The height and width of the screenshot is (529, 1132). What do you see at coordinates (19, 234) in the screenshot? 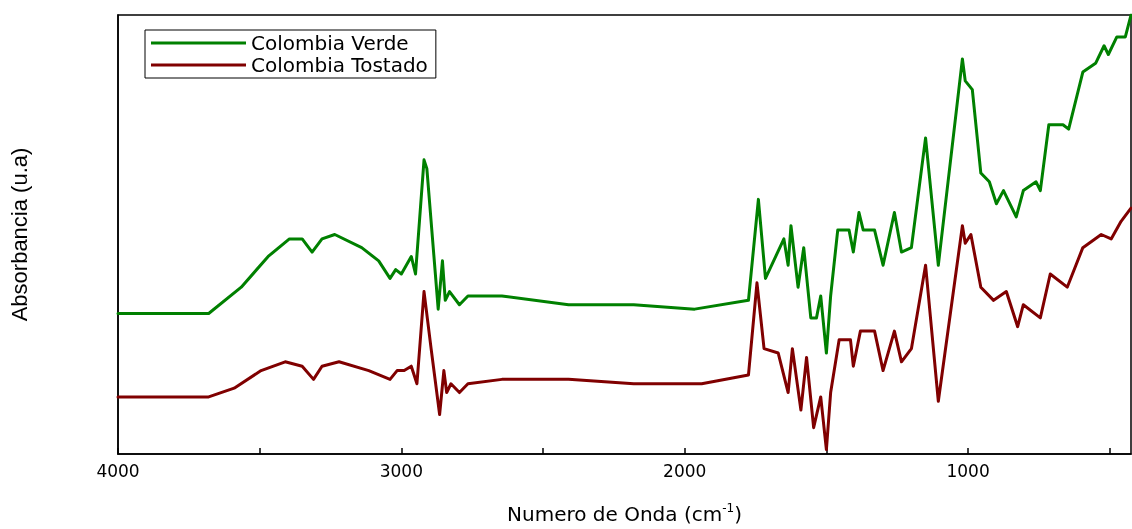
I see `y-axis-title: Absorbancia (u.a)` at bounding box center [19, 234].